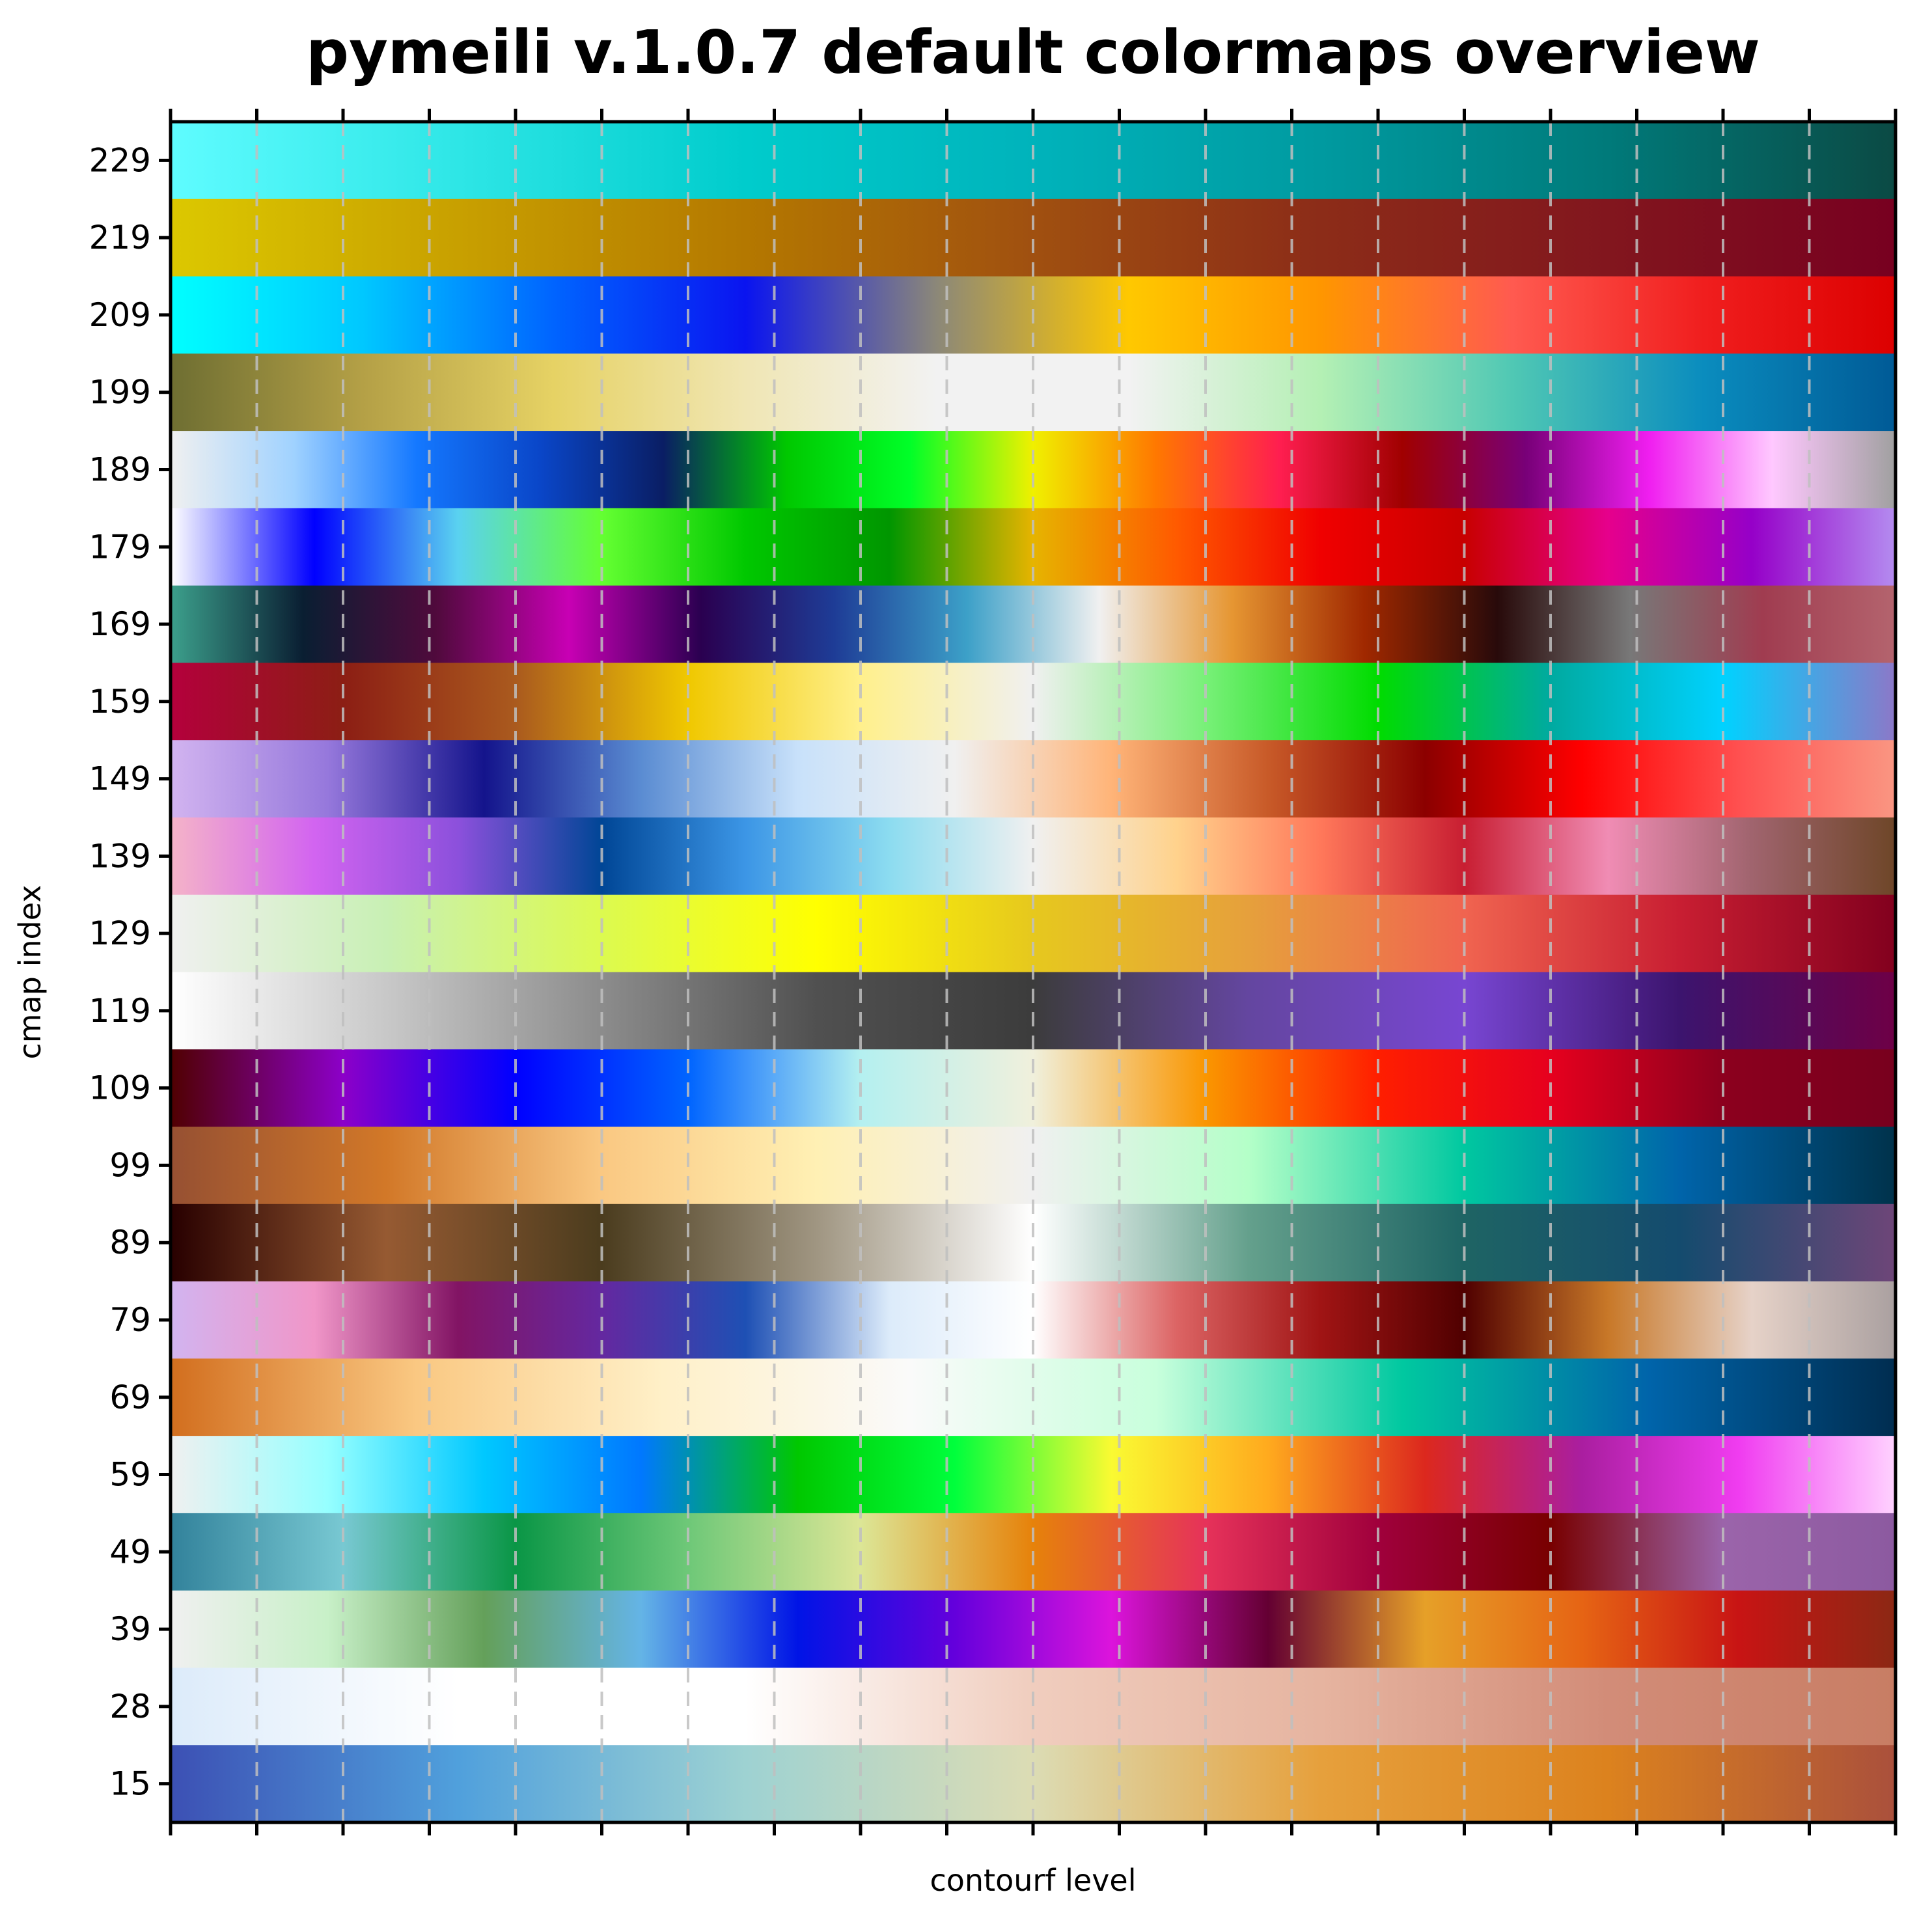  I want to click on y-tick-label: 229, so click(120, 160).